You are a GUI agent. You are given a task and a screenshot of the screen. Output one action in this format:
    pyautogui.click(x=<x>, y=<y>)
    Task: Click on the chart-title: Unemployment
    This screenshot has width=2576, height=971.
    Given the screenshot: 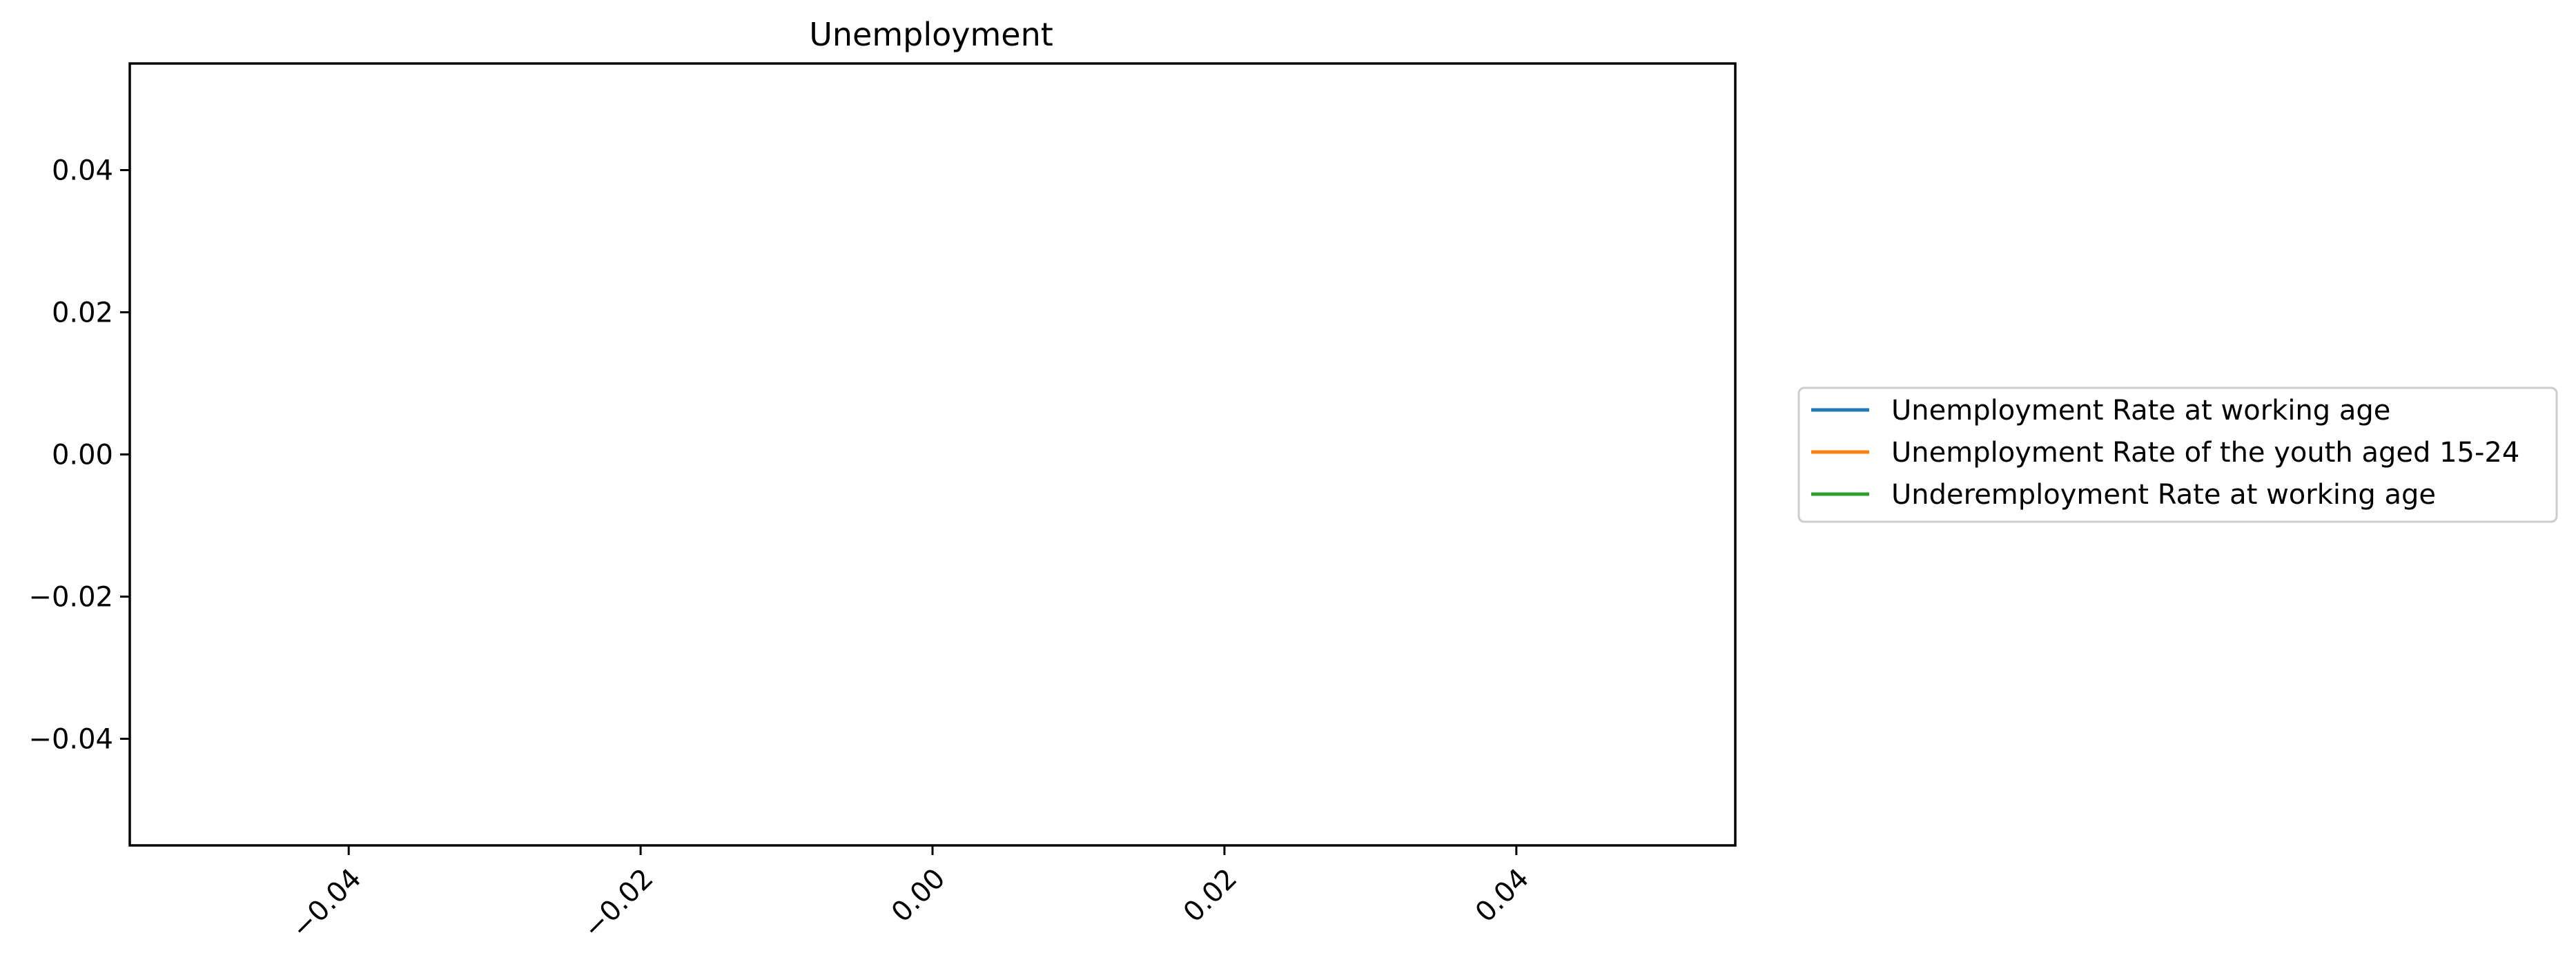 What is the action you would take?
    pyautogui.click(x=931, y=34)
    